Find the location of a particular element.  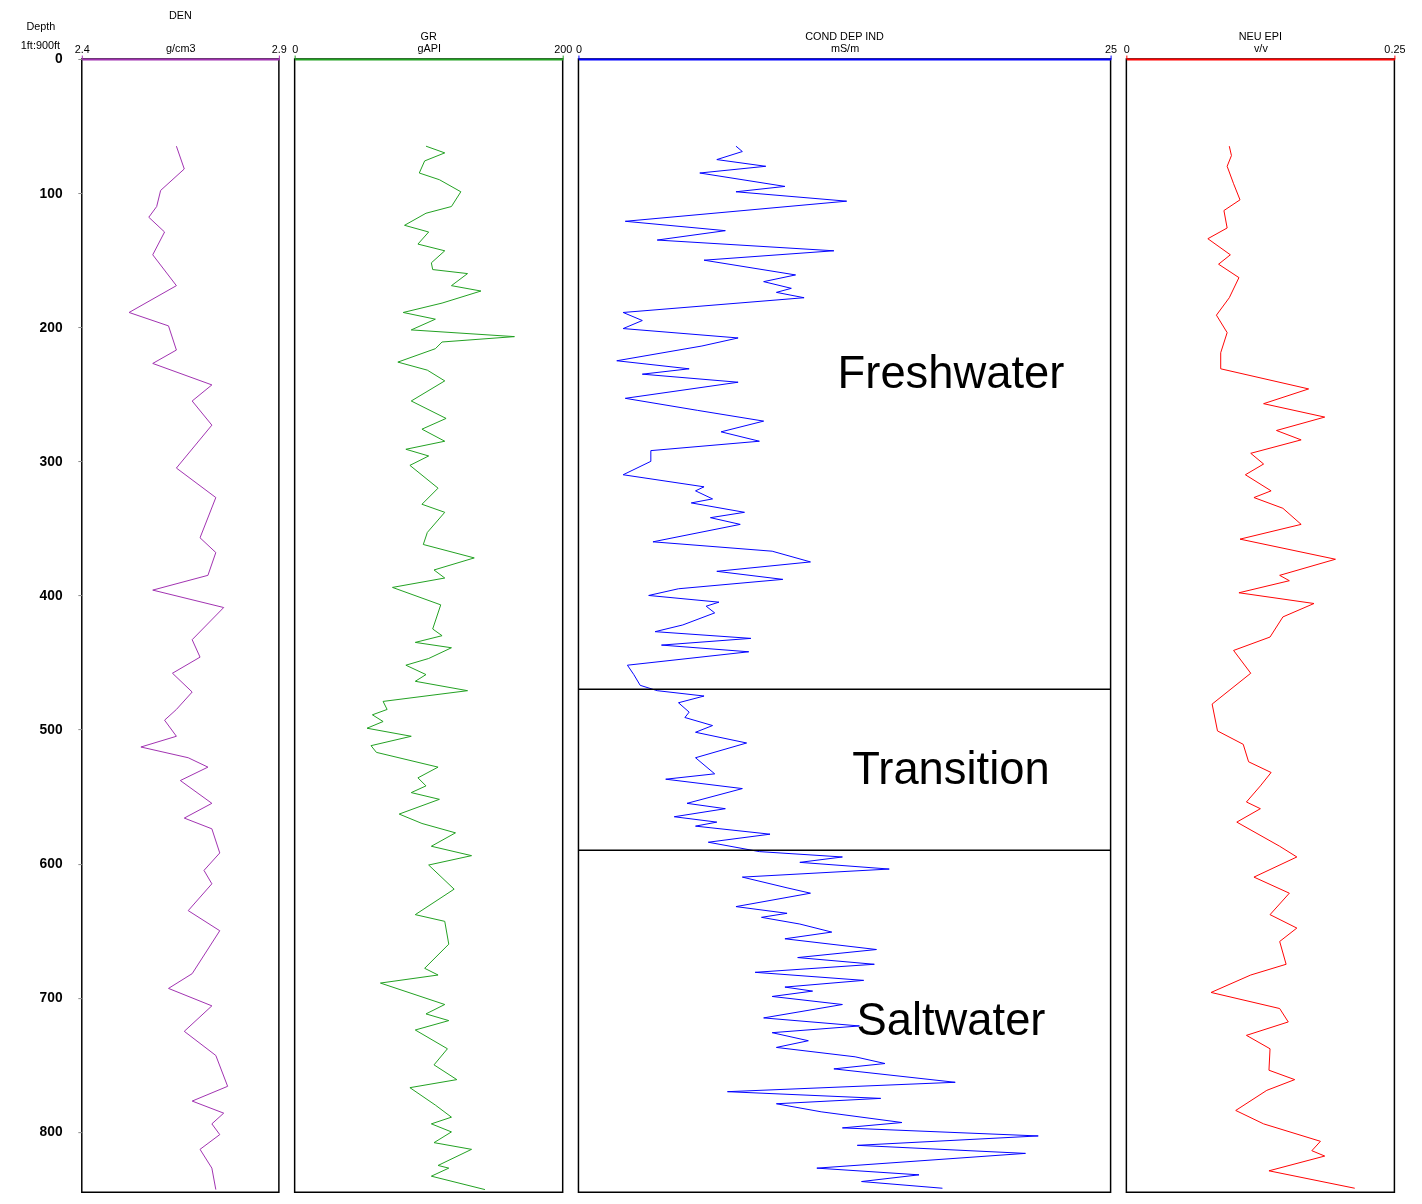

y-tick-label: 600 is located at coordinates (51, 864).